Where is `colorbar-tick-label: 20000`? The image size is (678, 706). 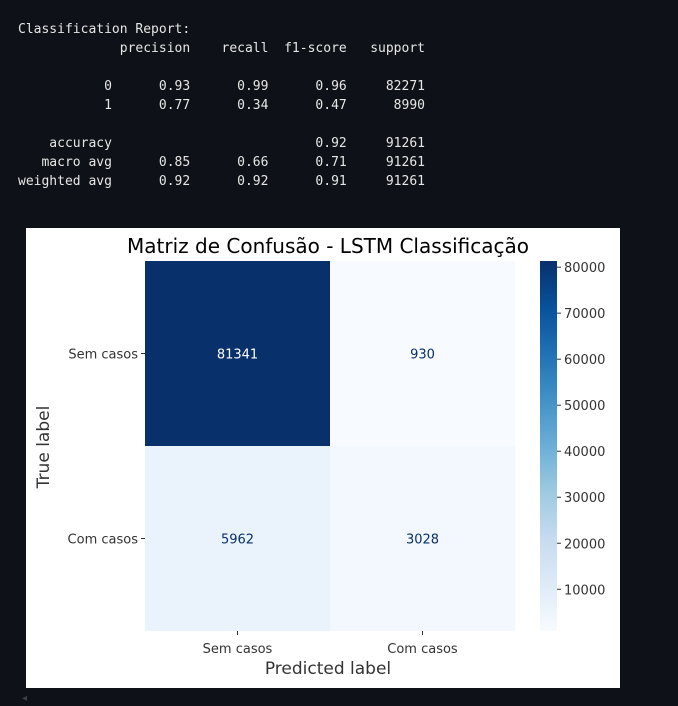 colorbar-tick-label: 20000 is located at coordinates (584, 544).